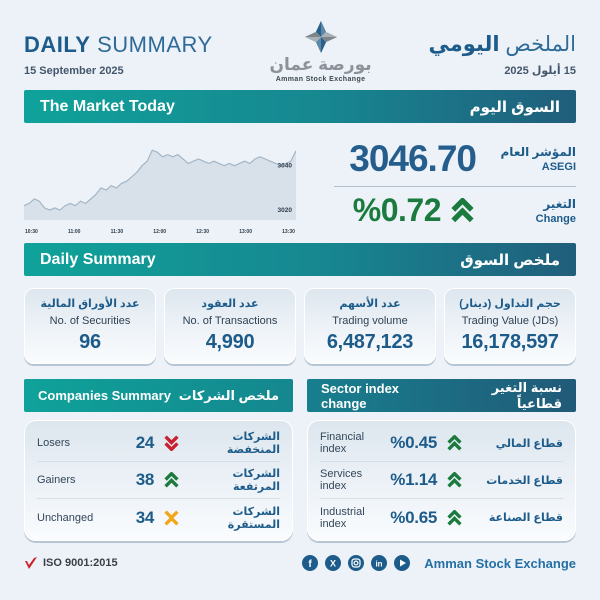  I want to click on svg-text: X, so click(333, 564).